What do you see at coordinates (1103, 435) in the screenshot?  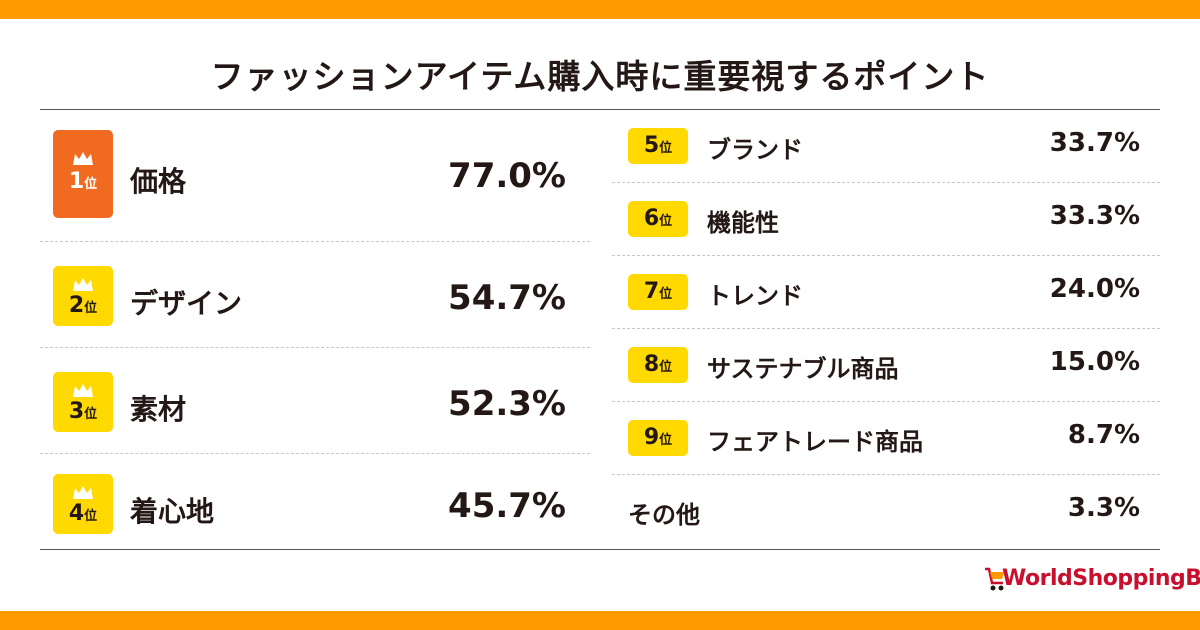 I see `item-value: 8.7%` at bounding box center [1103, 435].